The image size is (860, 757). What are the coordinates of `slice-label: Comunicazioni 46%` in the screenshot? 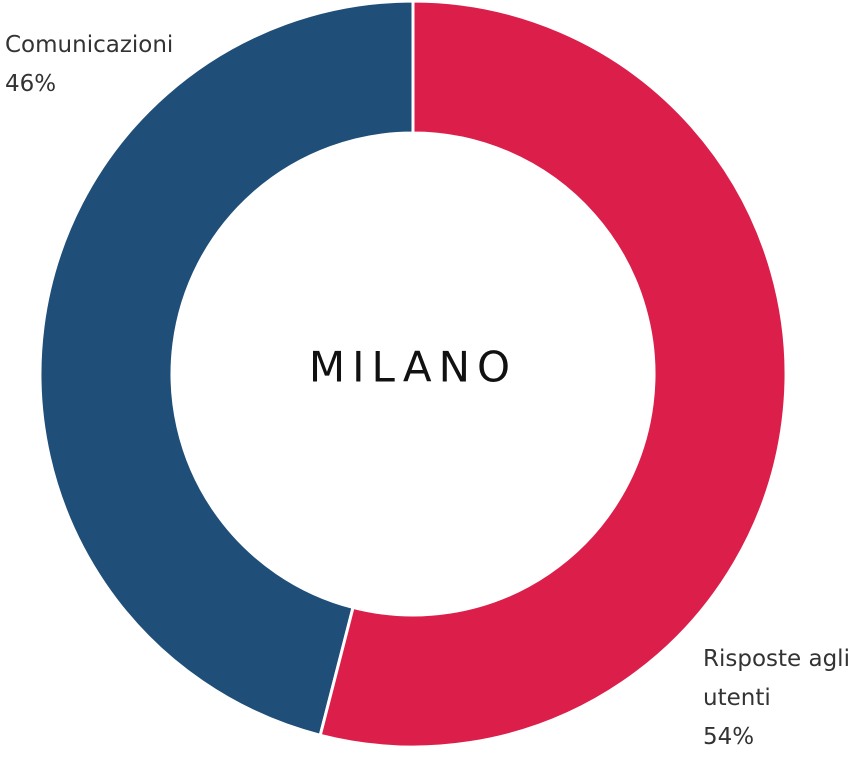 It's located at (115, 65).